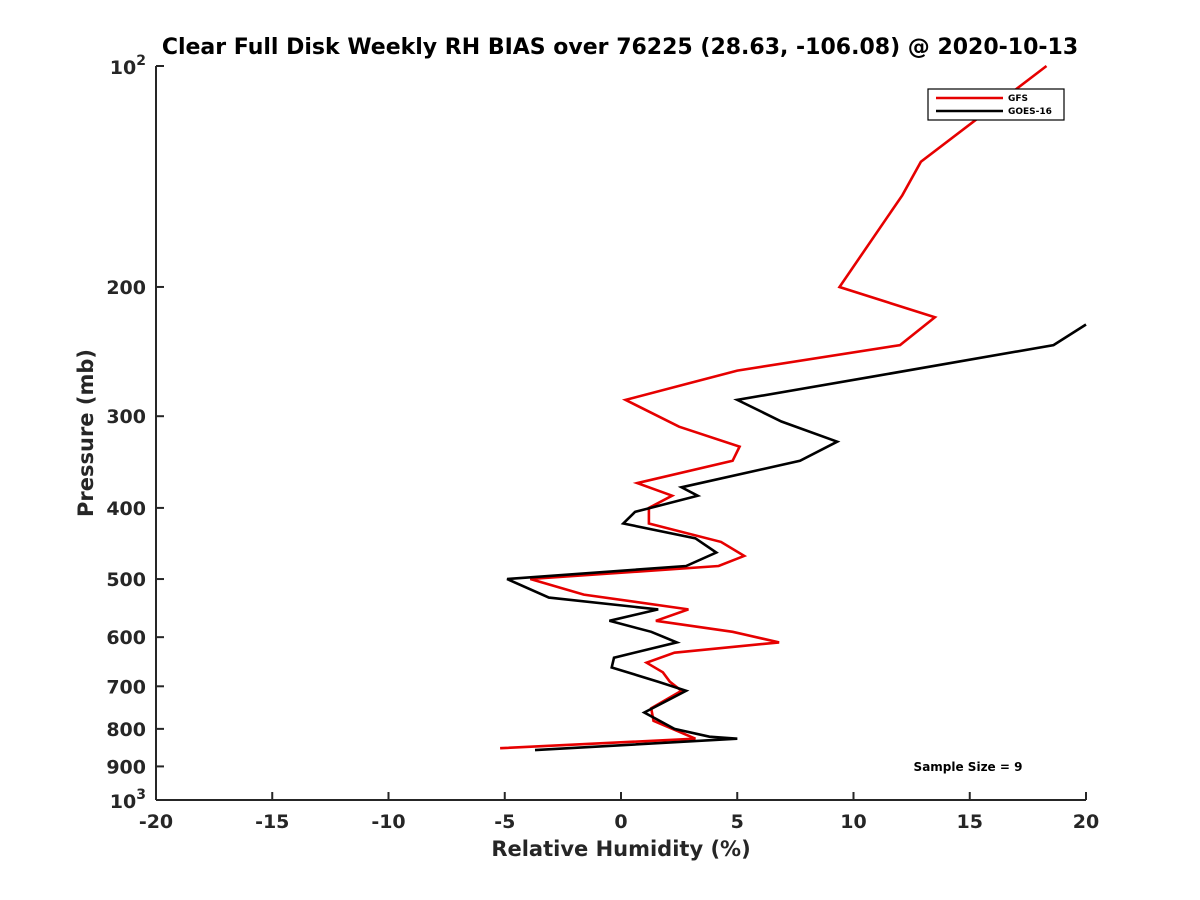  What do you see at coordinates (1018, 99) in the screenshot?
I see `legend-label: GFS` at bounding box center [1018, 99].